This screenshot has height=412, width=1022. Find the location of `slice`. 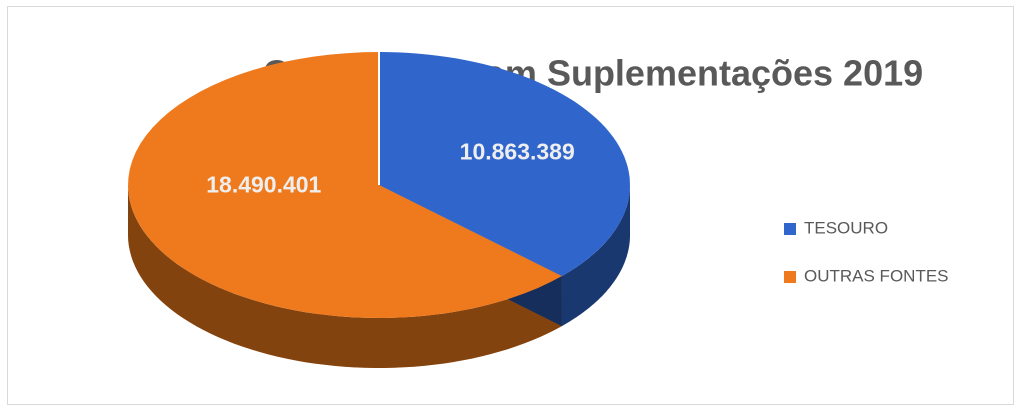

slice is located at coordinates (504, 164).